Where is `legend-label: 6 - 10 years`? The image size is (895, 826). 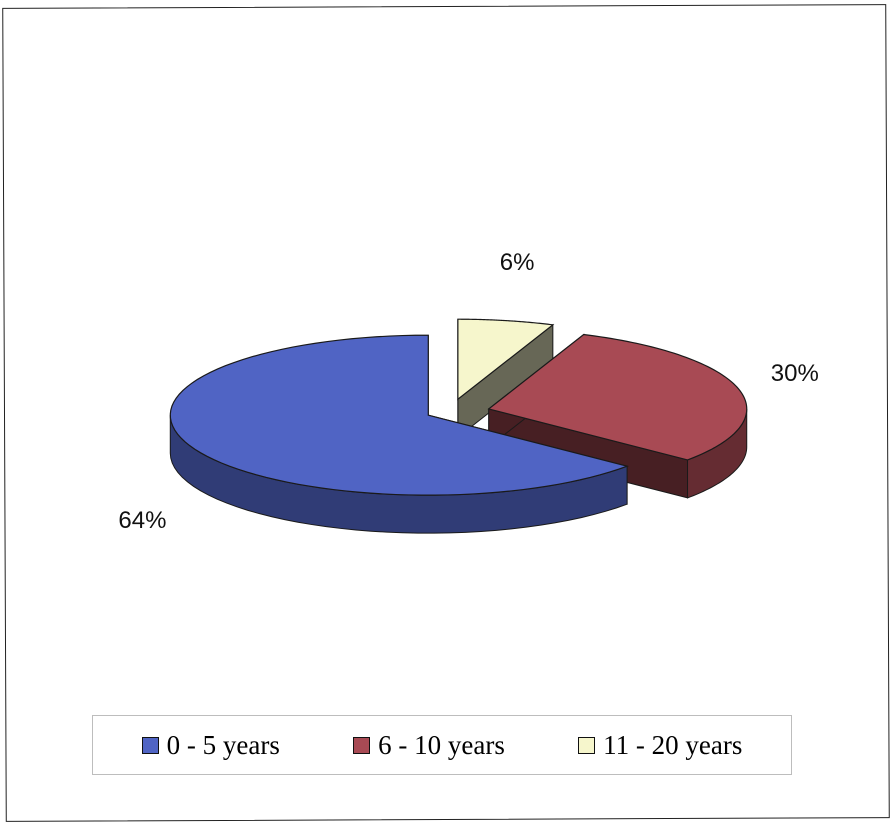
legend-label: 6 - 10 years is located at coordinates (441, 744).